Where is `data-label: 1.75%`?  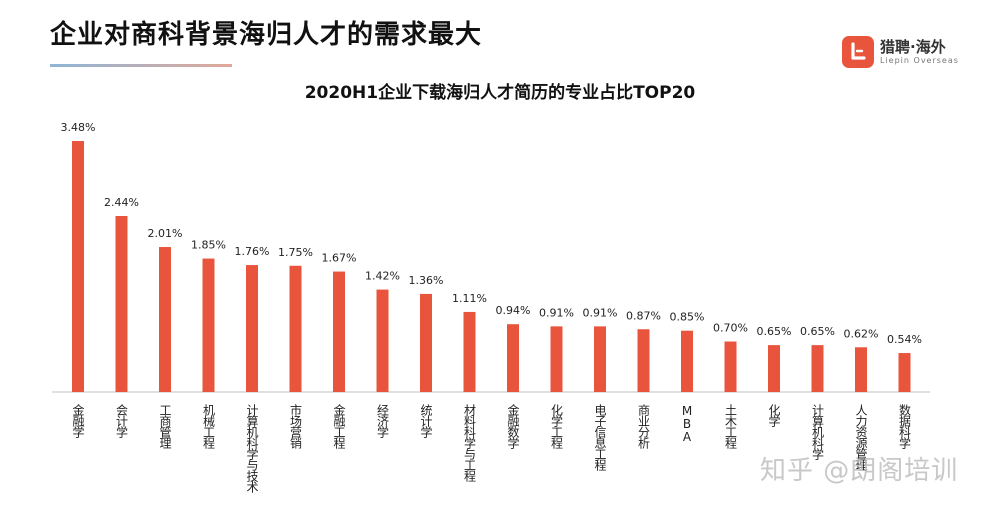 data-label: 1.75% is located at coordinates (295, 252).